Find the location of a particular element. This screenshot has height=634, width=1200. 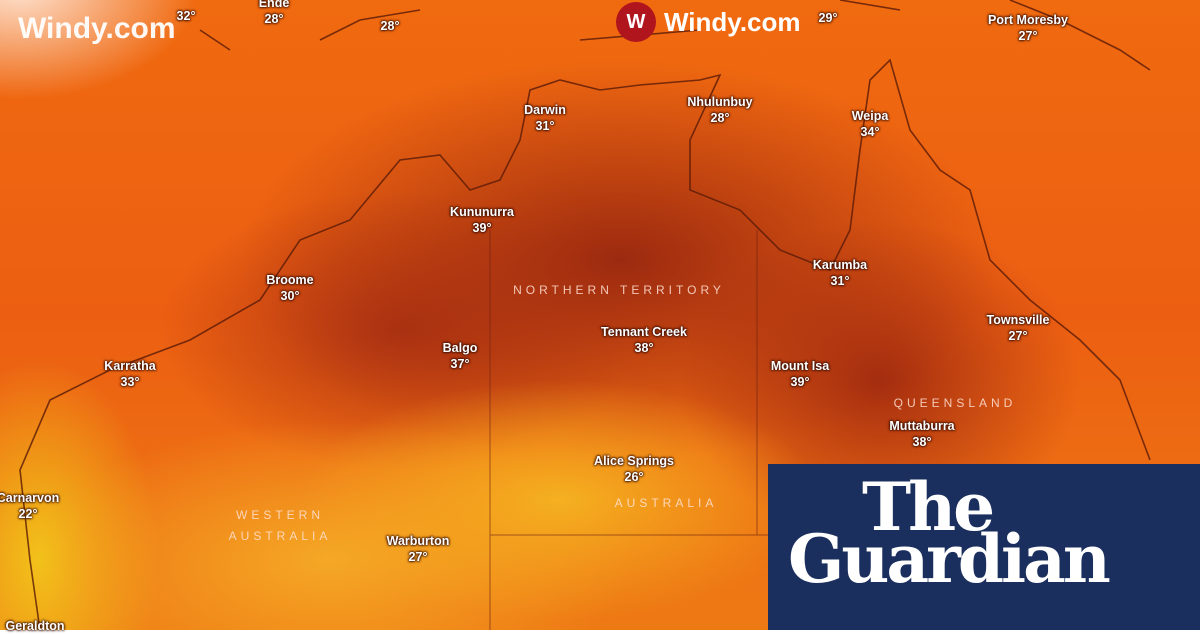

city-label: Broome 30° is located at coordinates (289, 288).